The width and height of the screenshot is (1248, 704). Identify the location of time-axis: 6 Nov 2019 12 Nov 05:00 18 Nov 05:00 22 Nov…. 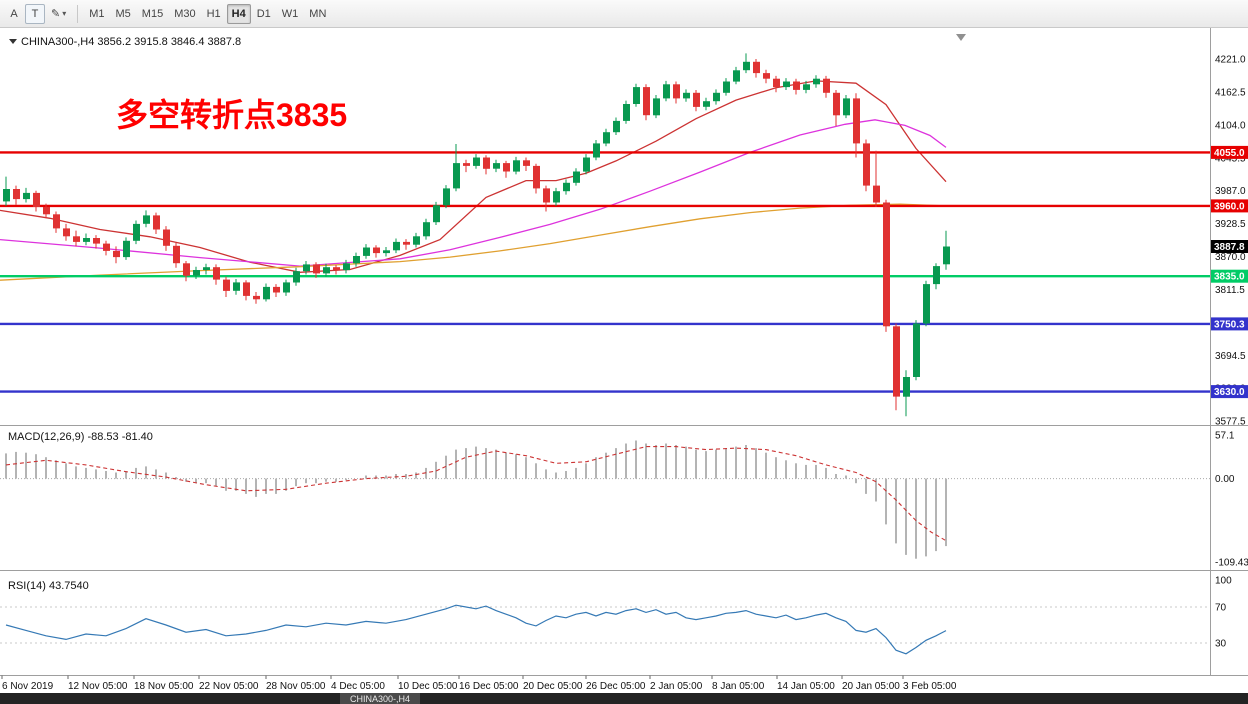
(479, 683).